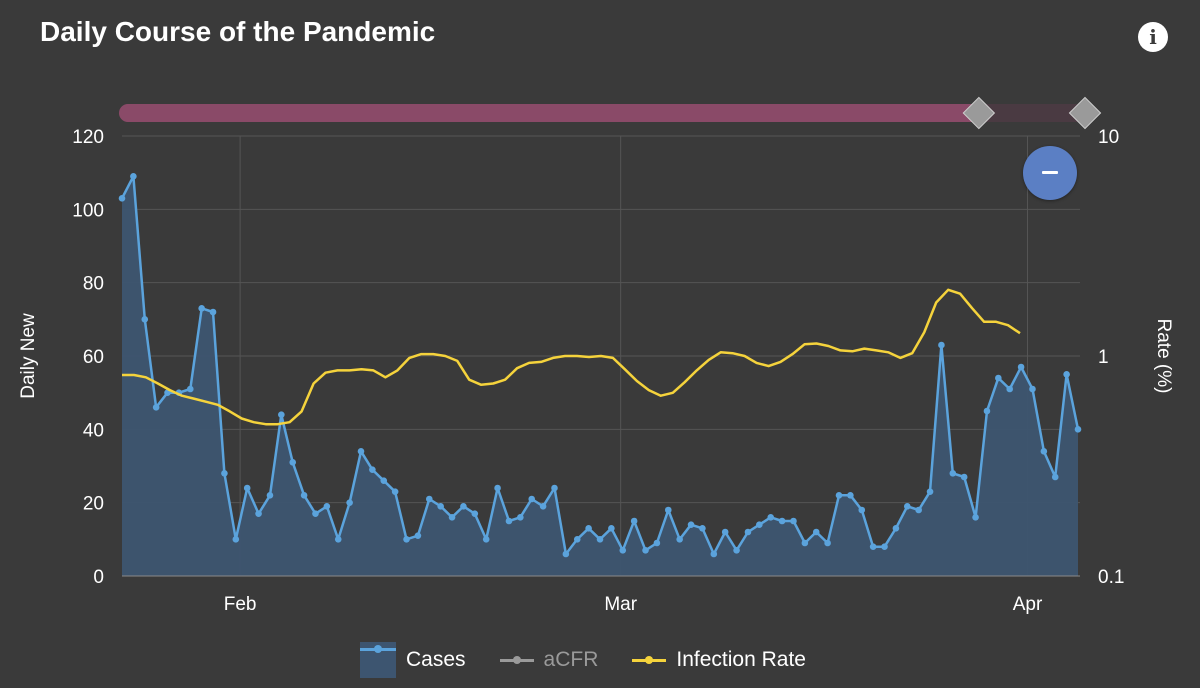 The image size is (1200, 688). Describe the element at coordinates (1153, 37) in the screenshot. I see `info-icon: i` at that location.